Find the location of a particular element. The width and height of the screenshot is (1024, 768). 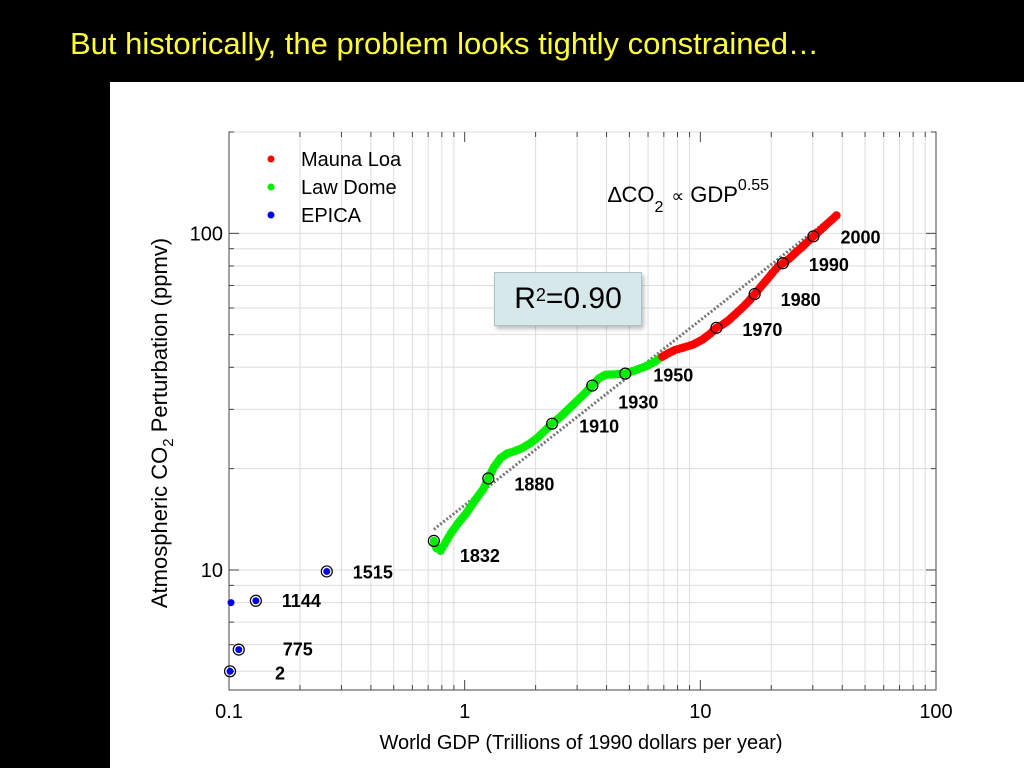

year-label-2000: 2000 is located at coordinates (860, 237).